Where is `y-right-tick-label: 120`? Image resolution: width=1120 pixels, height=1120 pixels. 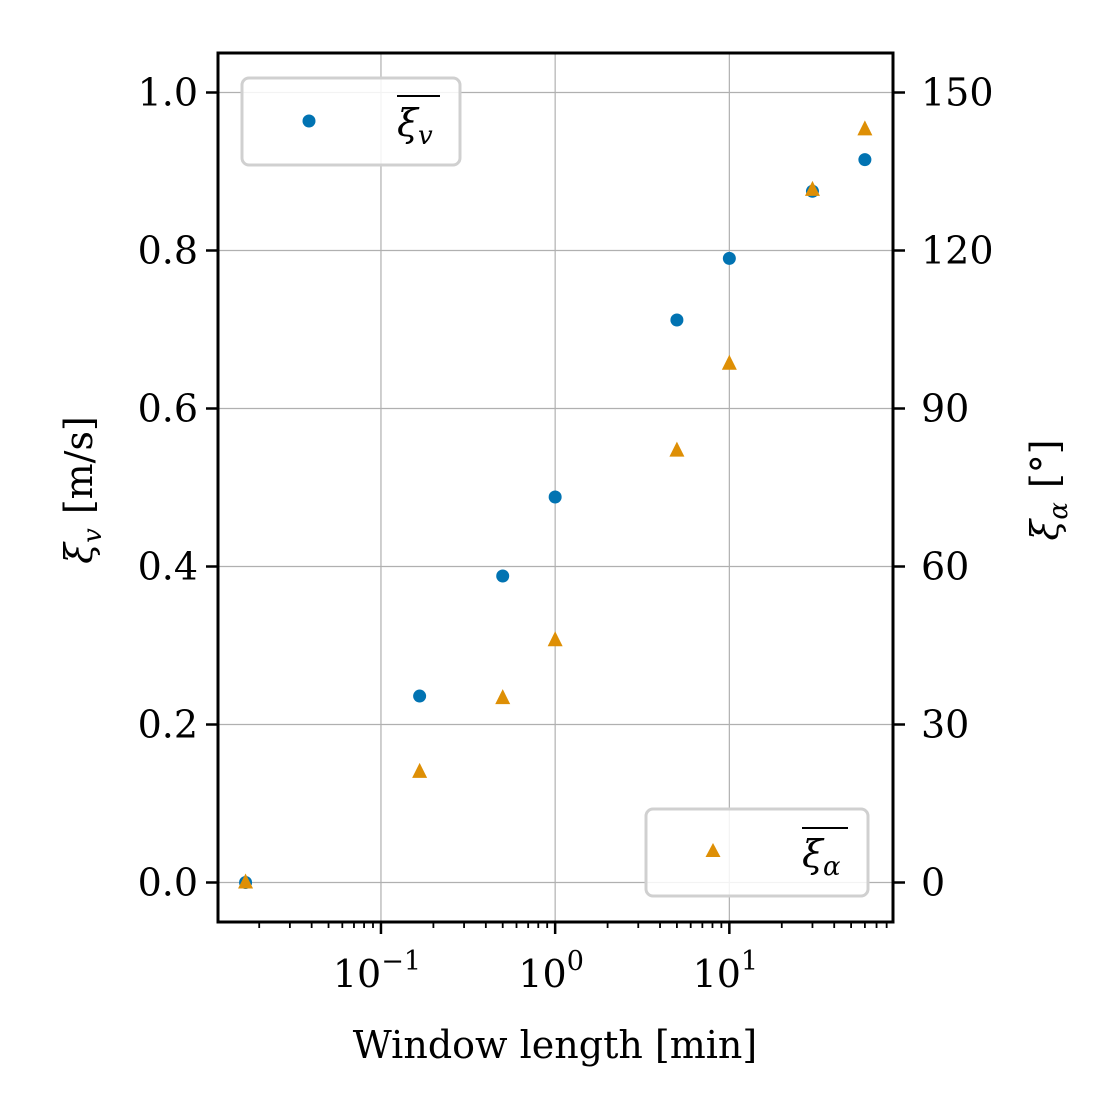 y-right-tick-label: 120 is located at coordinates (957, 251).